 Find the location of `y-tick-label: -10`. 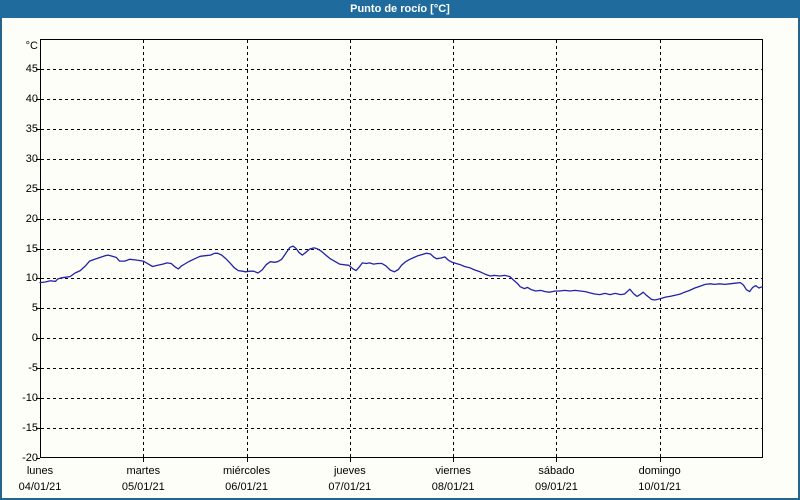

y-tick-label: -10 is located at coordinates (30, 398).